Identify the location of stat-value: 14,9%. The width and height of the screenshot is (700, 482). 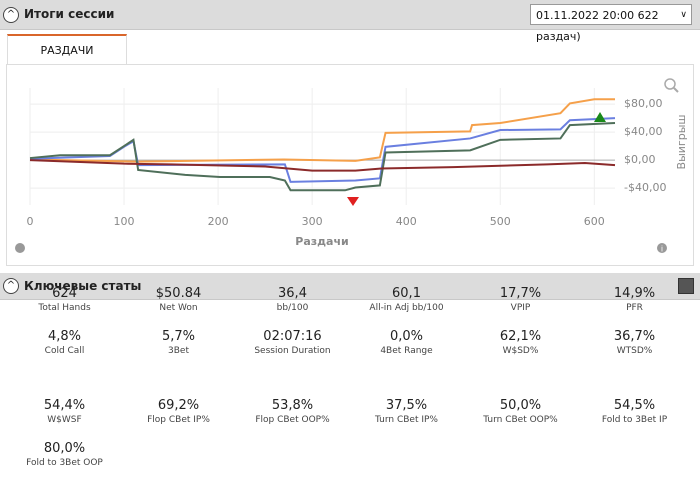
(634, 293).